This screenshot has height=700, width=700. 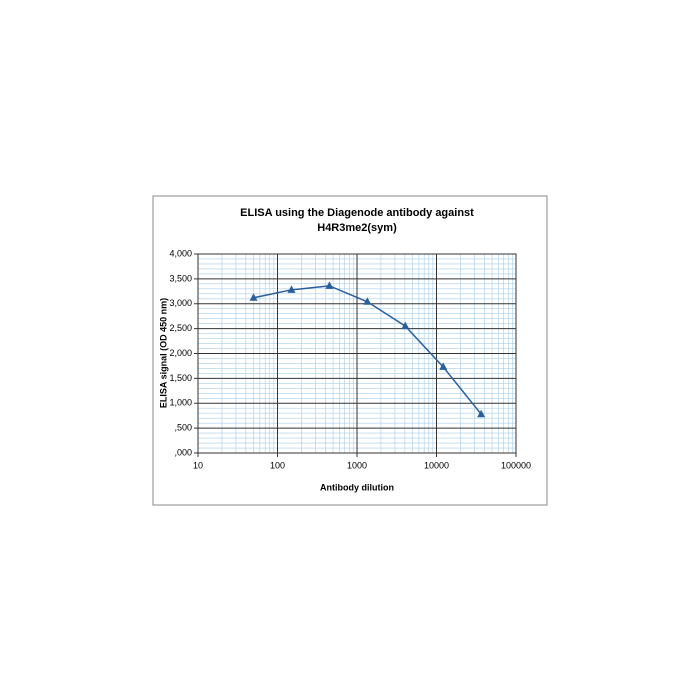 I want to click on x-tick-label: 100, so click(x=277, y=465).